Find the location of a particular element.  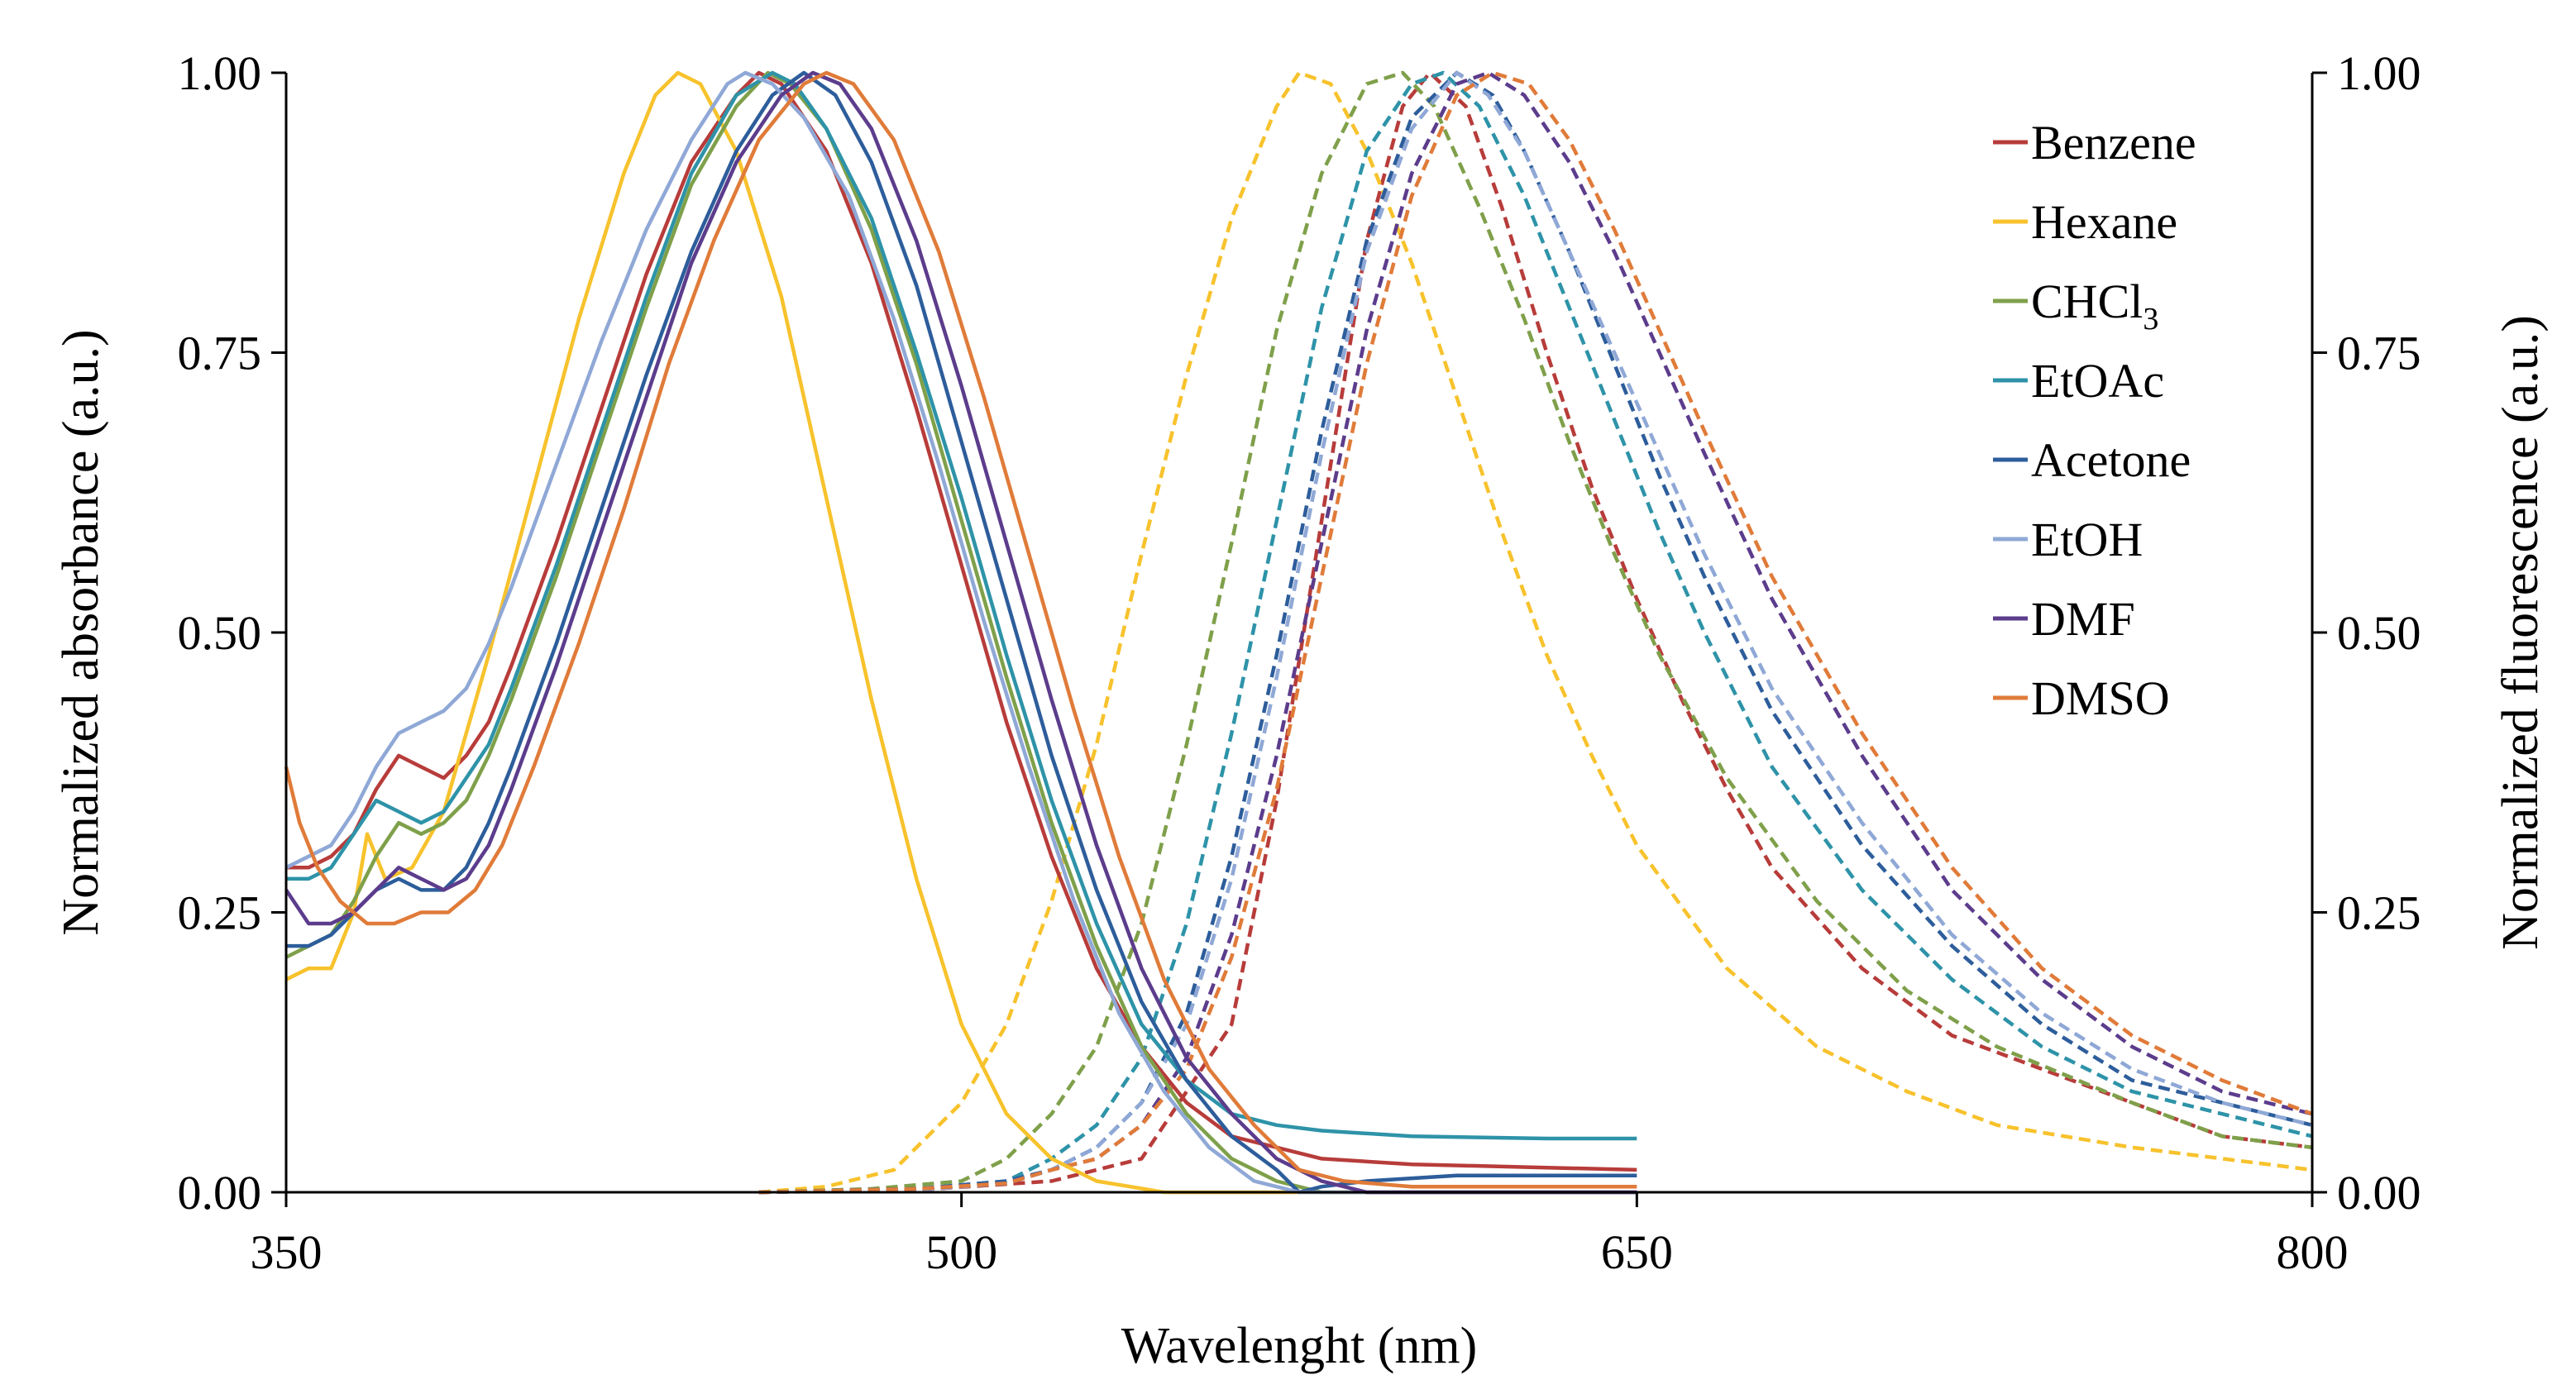

x-tick-label: 800 is located at coordinates (2313, 1252).